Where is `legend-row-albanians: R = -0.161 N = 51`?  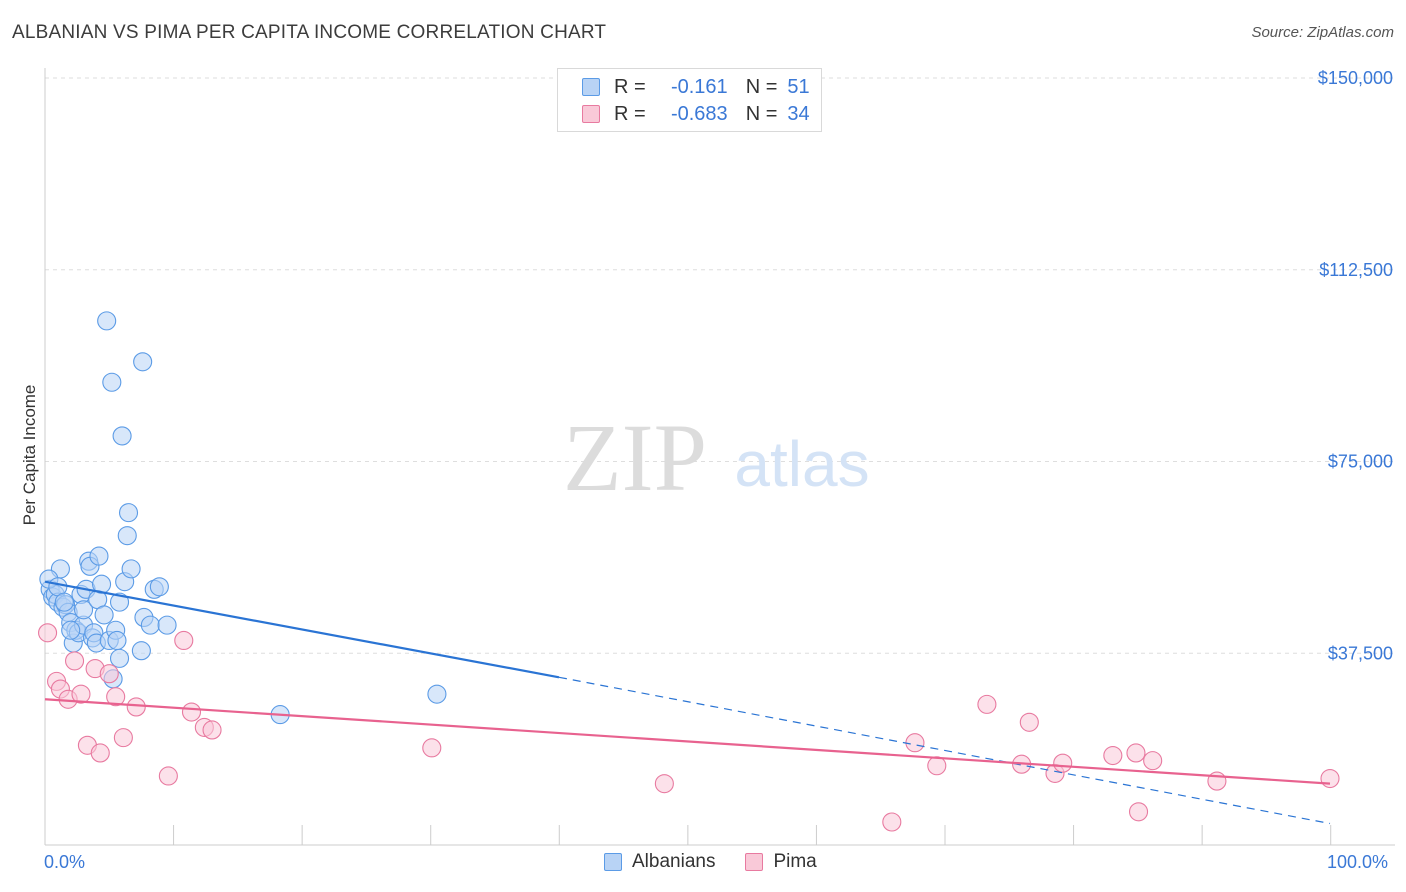 legend-row-albanians: R = -0.161 N = 51 is located at coordinates (696, 87).